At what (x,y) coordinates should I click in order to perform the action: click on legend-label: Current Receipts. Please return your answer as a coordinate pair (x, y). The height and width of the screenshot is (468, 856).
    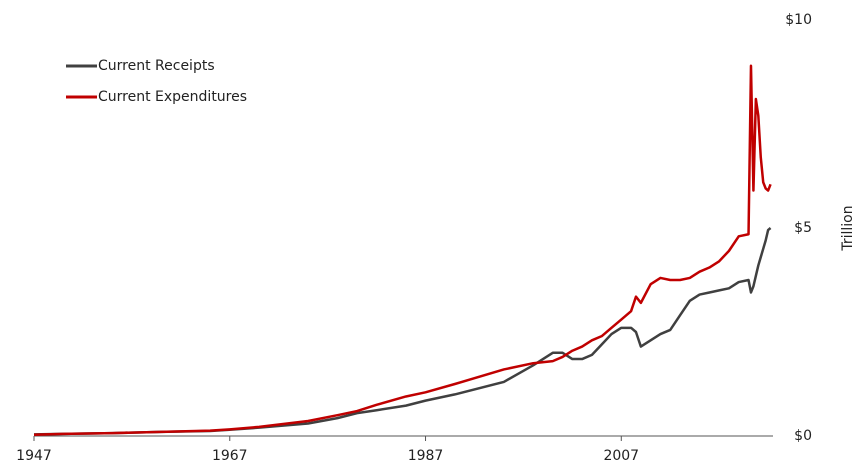
    Looking at the image, I should click on (156, 66).